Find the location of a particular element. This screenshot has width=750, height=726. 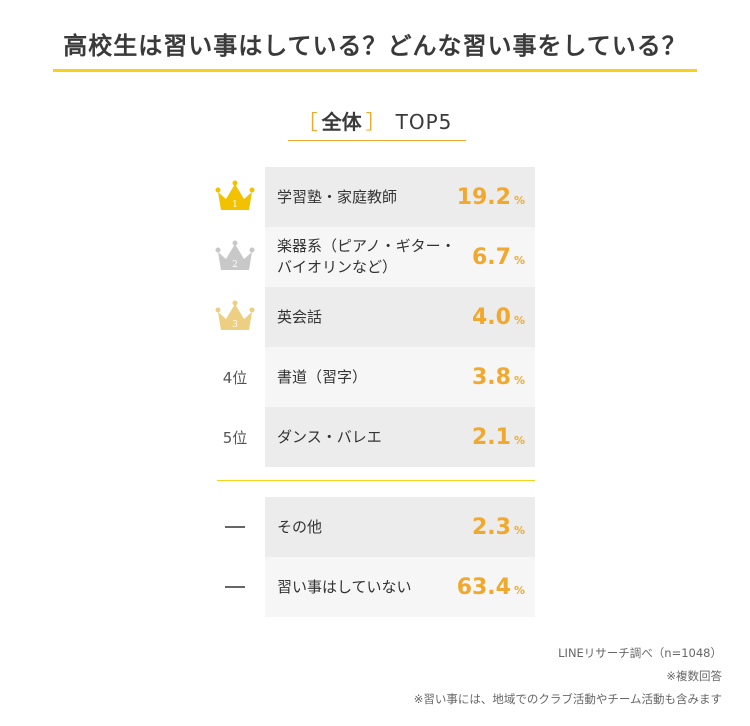

ranking-row-1: 1 学習塾・家庭教師 19.2% is located at coordinates (370, 197).